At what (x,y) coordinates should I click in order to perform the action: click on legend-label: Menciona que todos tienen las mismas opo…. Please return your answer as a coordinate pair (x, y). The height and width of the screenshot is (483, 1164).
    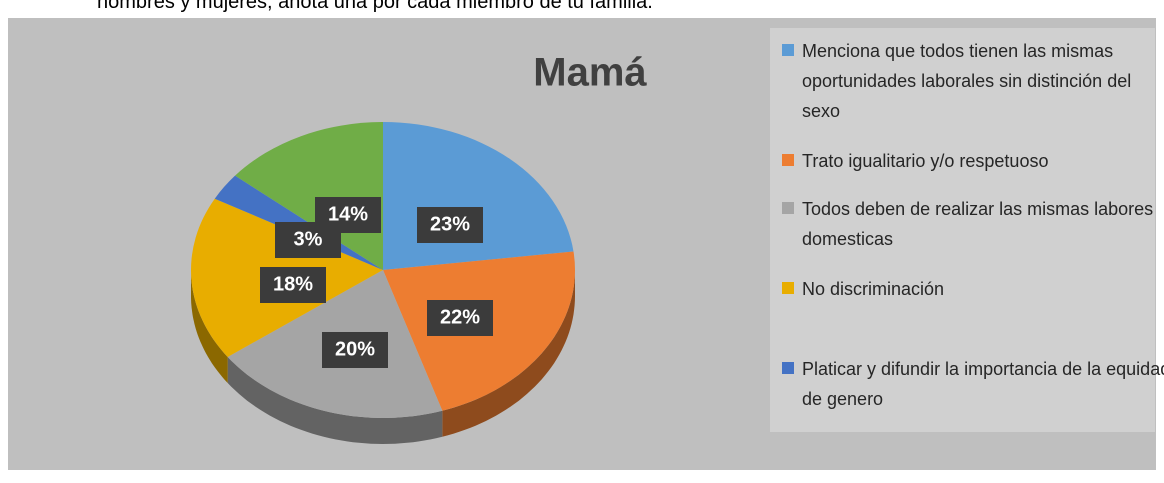
    Looking at the image, I should click on (967, 81).